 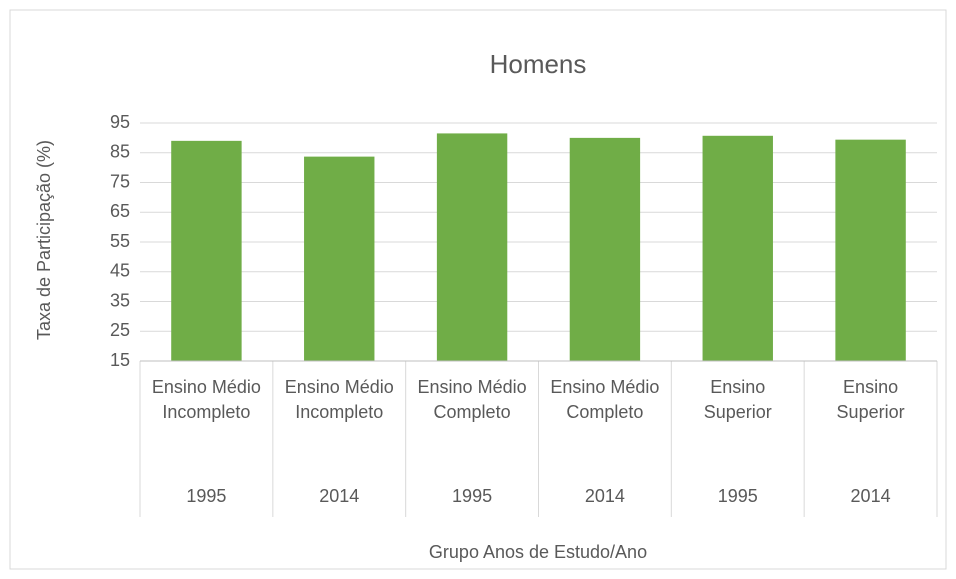 I want to click on chart-title: Homens, so click(x=538, y=64).